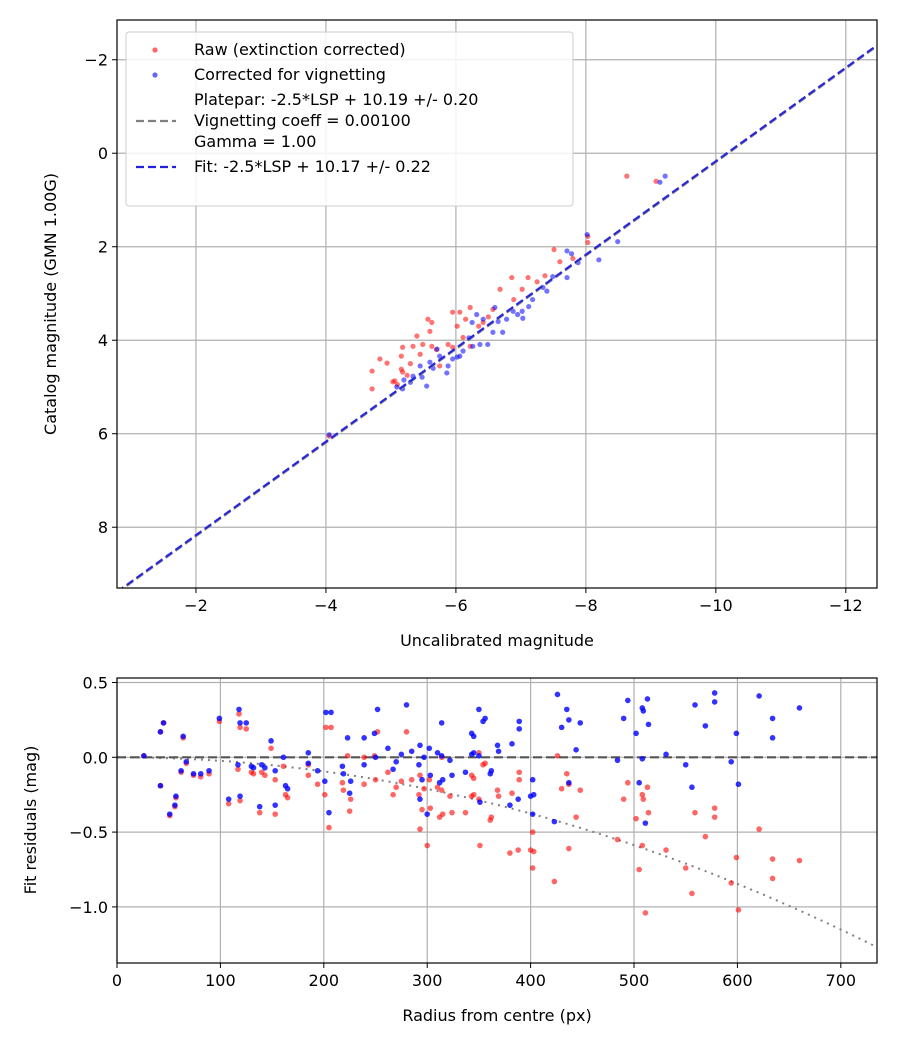  I want to click on bottom-x-tick-label: 100, so click(220, 980).